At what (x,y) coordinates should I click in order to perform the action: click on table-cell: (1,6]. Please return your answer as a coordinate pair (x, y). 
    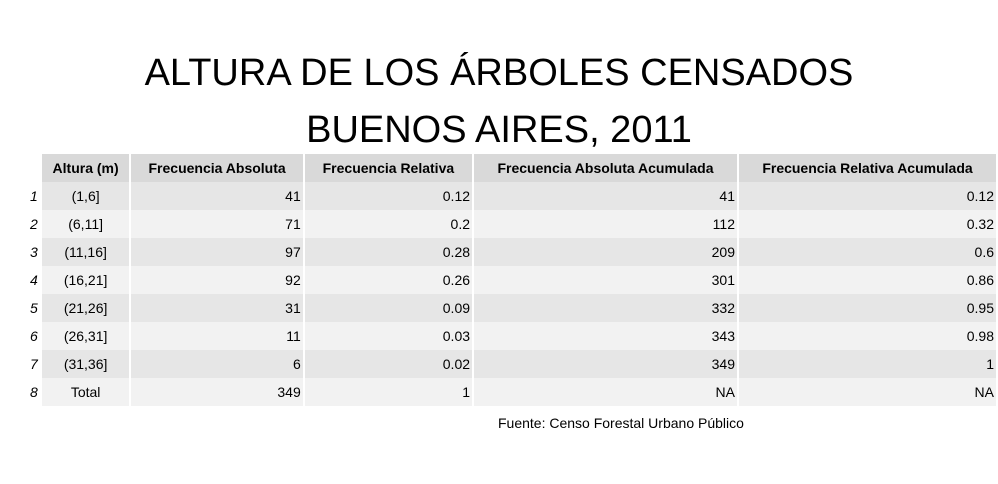
    Looking at the image, I should click on (85, 196).